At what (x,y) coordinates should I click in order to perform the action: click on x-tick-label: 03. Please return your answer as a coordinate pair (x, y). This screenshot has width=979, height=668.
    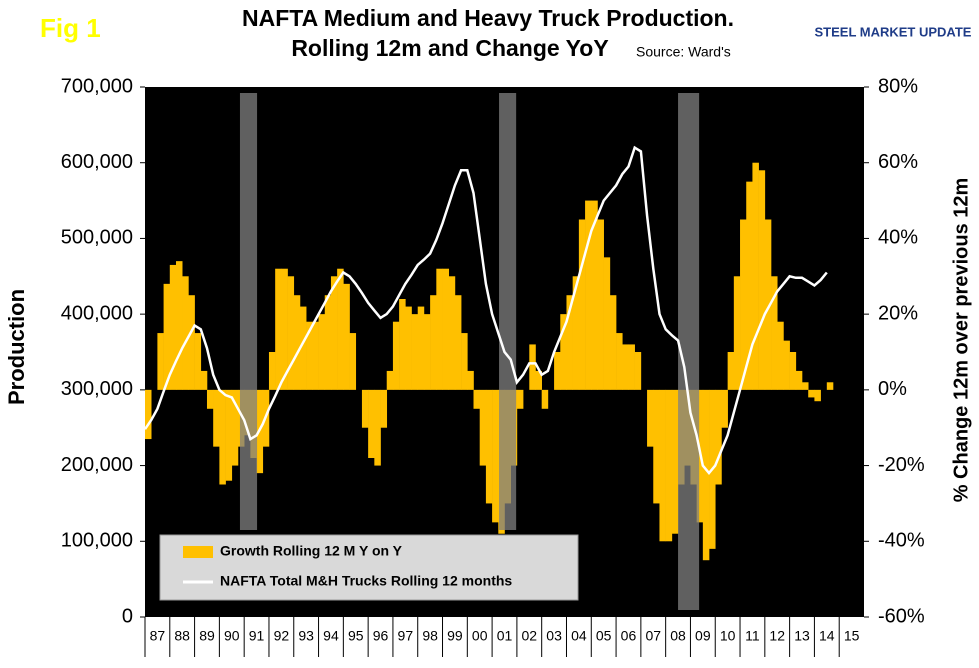
    Looking at the image, I should click on (554, 636).